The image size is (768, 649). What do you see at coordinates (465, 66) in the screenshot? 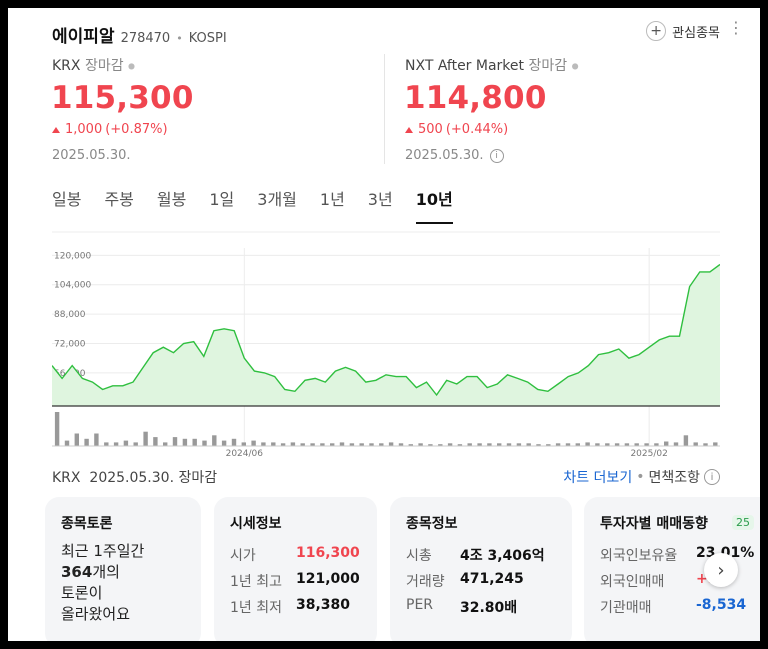
I see `nxt-label: NXT After Market` at bounding box center [465, 66].